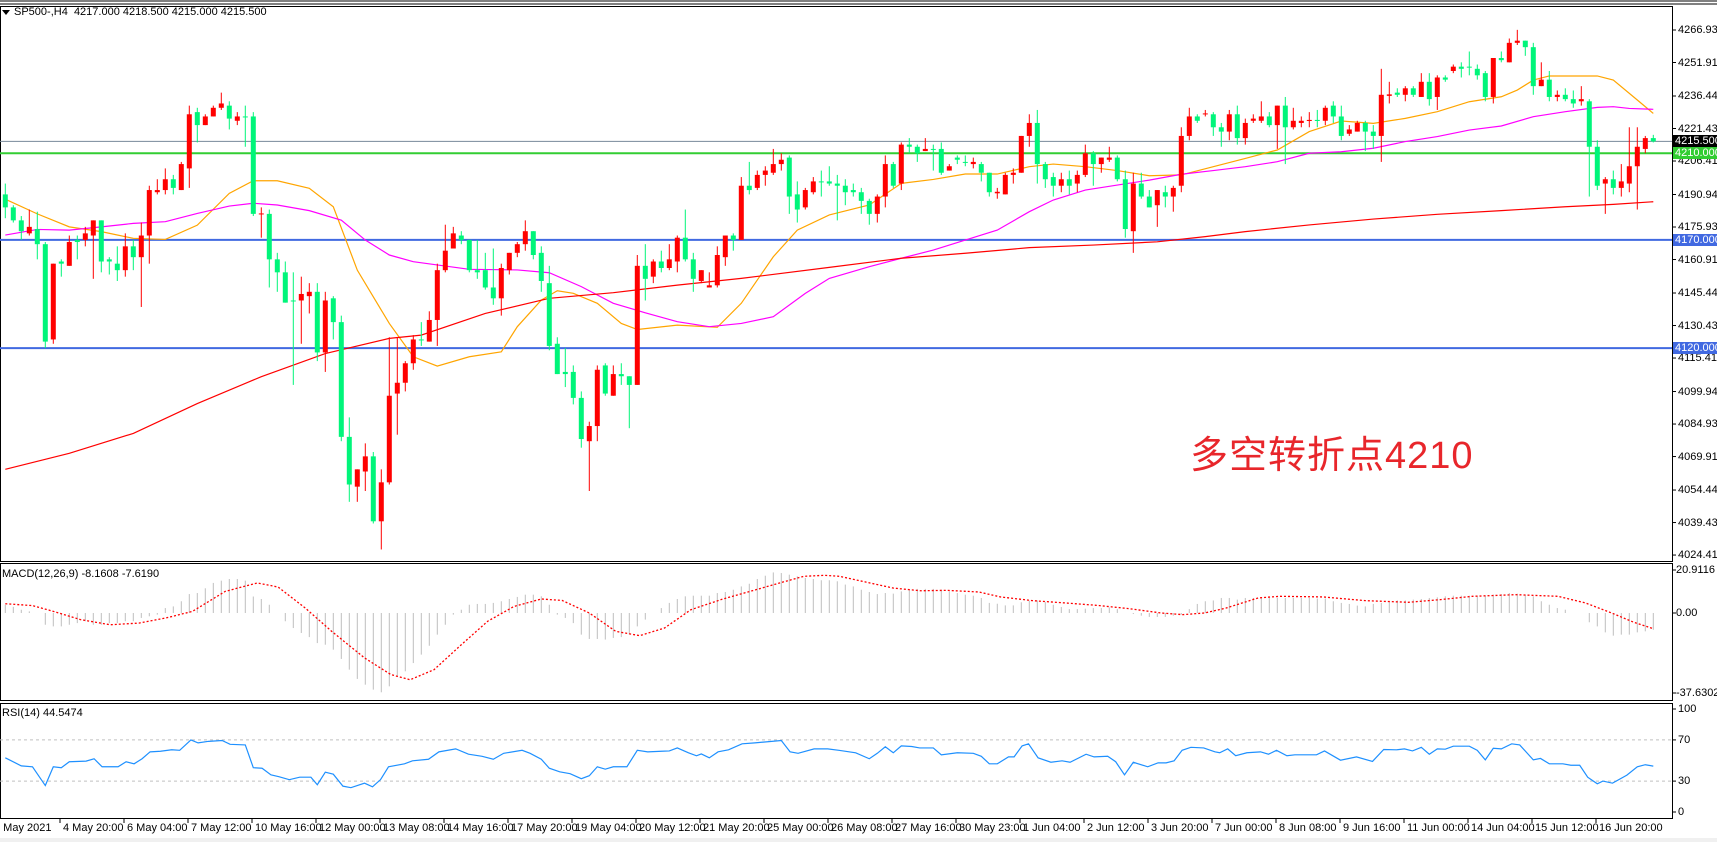 This screenshot has width=1717, height=842. Describe the element at coordinates (6, 12) in the screenshot. I see `dropdown-triangle-icon` at that location.